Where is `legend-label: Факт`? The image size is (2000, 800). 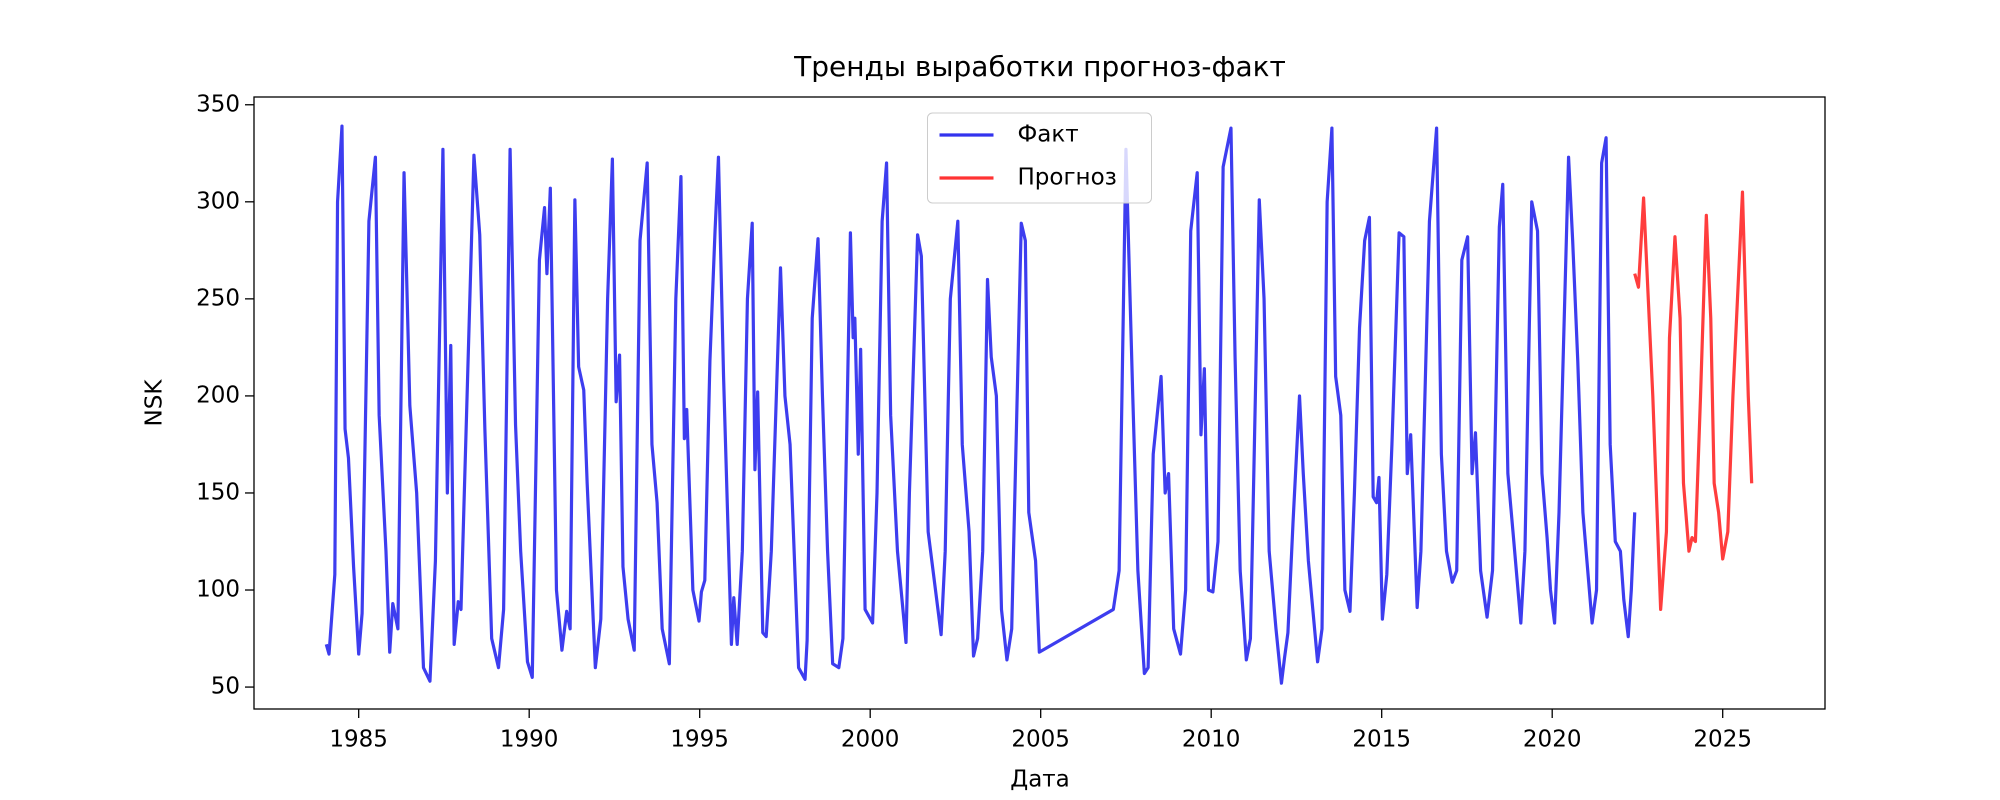
legend-label: Факт is located at coordinates (1048, 135).